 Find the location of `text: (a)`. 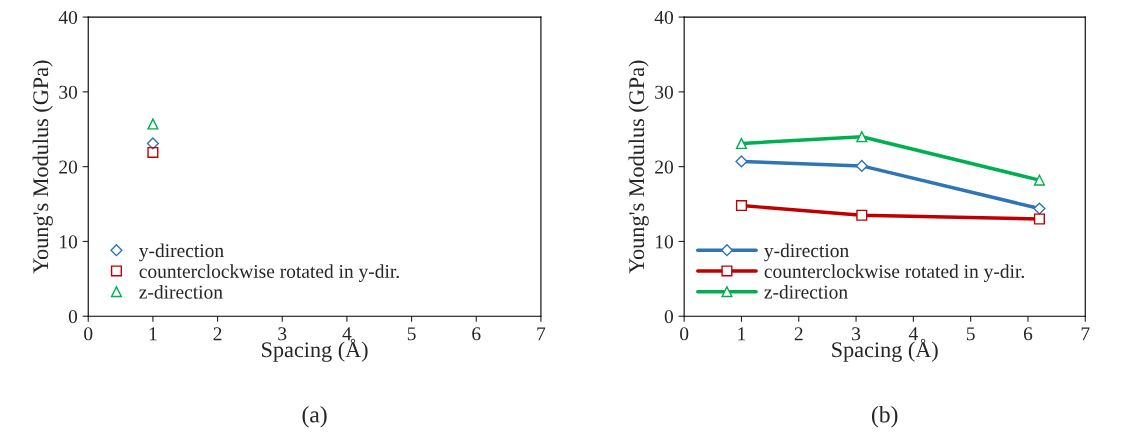

text: (a) is located at coordinates (314, 416).